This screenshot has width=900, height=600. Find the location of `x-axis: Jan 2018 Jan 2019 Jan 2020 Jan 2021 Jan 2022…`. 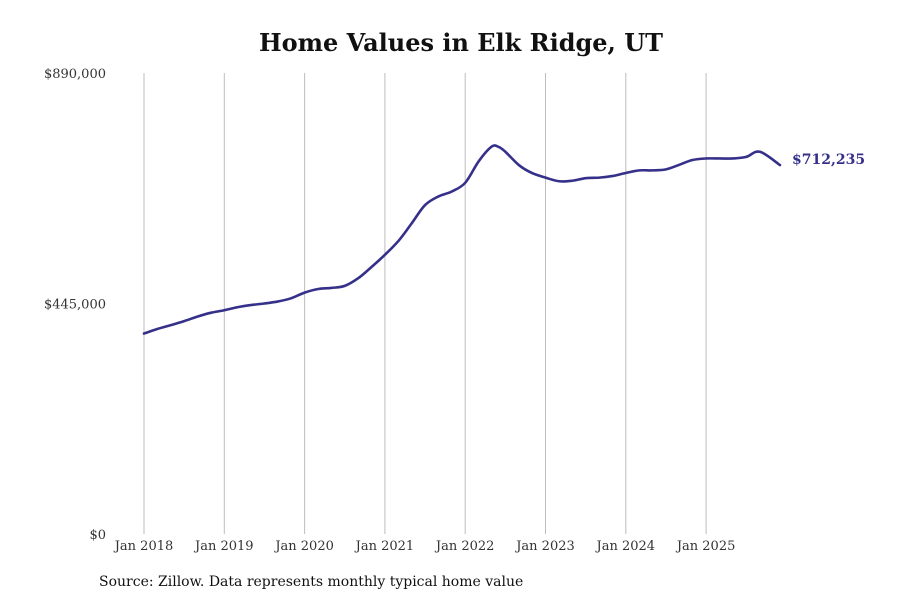

x-axis: Jan 2018 Jan 2019 Jan 2020 Jan 2021 Jan 2022… is located at coordinates (424, 546).